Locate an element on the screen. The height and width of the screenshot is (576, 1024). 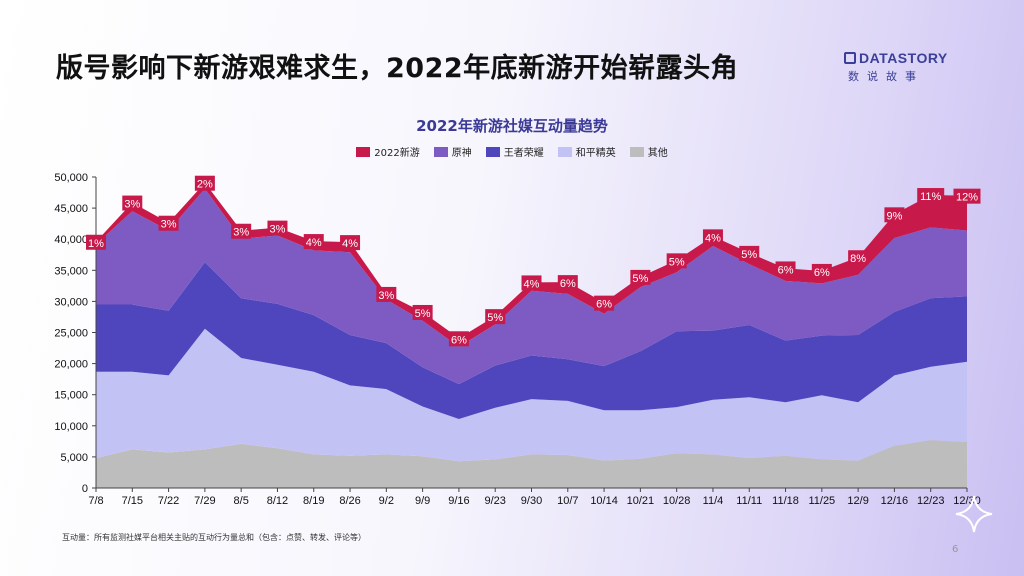
x-tick-label: 10/28 is located at coordinates (677, 501).